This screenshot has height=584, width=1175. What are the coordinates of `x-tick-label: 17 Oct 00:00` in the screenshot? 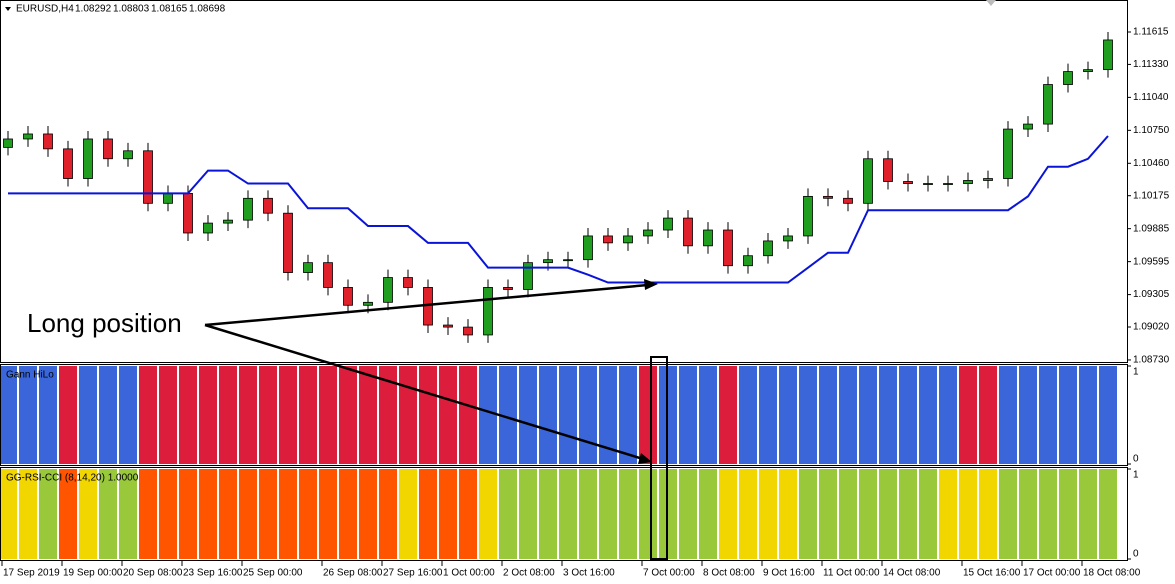 It's located at (1052, 573).